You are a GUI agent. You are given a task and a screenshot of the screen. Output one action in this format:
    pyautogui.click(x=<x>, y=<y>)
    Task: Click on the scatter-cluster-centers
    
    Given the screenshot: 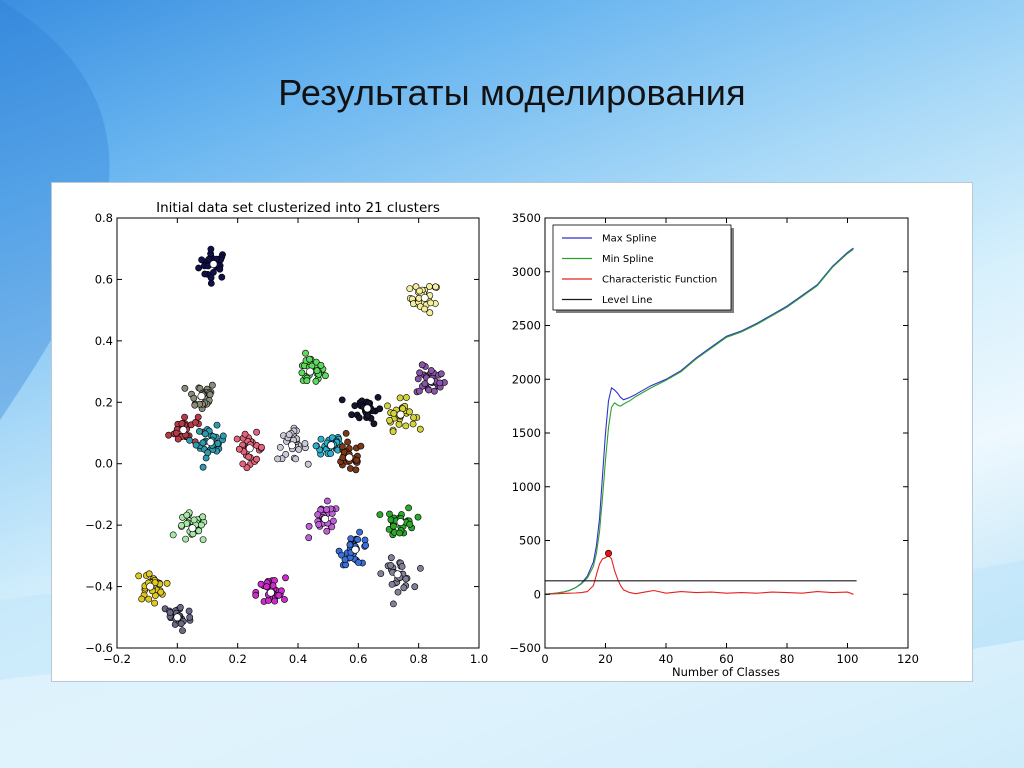 What is the action you would take?
    pyautogui.click(x=290, y=441)
    